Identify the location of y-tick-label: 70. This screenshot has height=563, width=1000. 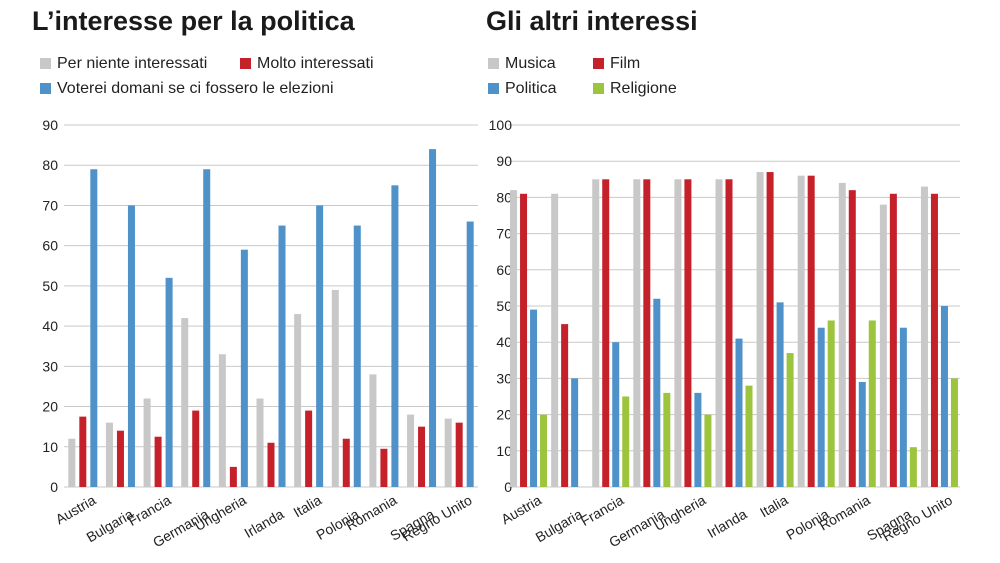
(50, 205).